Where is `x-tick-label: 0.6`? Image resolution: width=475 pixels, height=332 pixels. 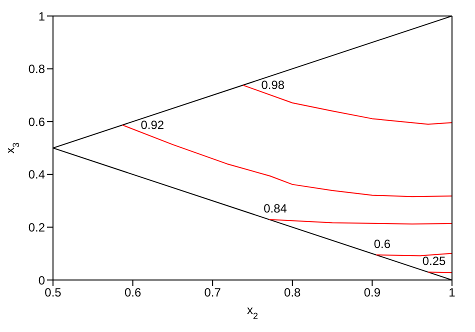 x-tick-label: 0.6 is located at coordinates (133, 293).